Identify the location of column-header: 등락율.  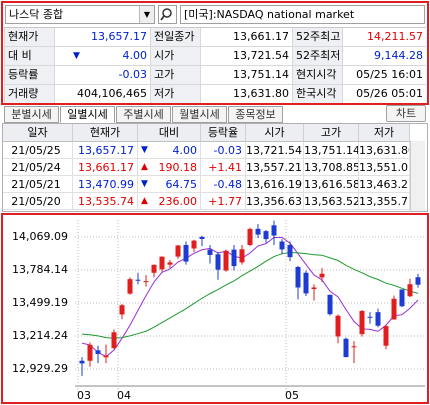
(223, 133).